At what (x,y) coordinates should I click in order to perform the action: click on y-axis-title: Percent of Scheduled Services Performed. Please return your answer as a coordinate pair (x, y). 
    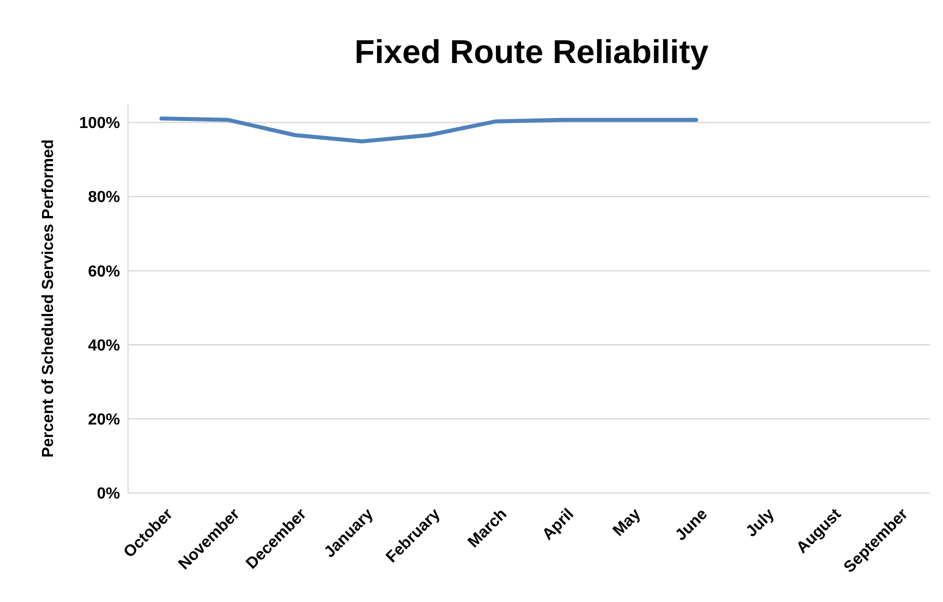
    Looking at the image, I should click on (48, 298).